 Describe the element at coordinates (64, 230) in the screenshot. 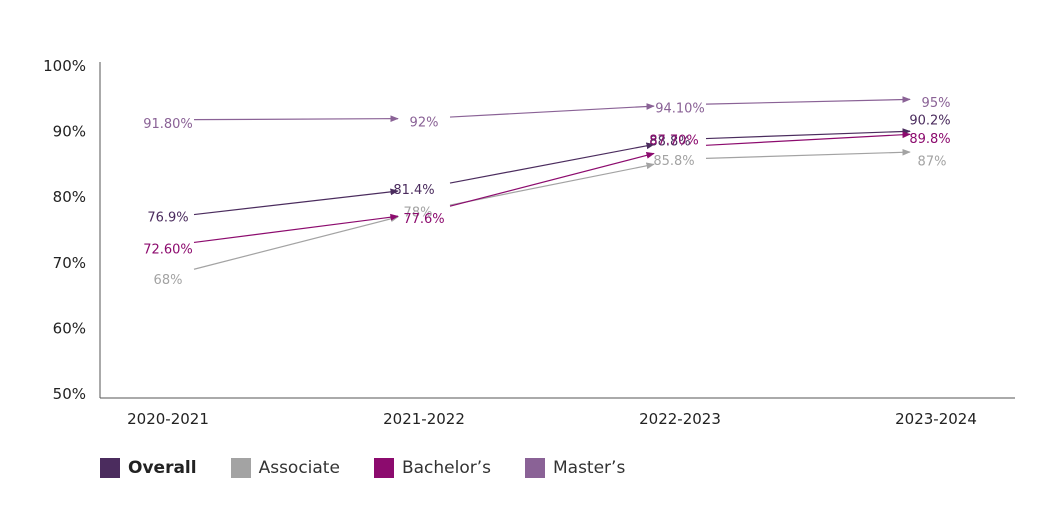

I see `y-tick-labels: 100% 90% 80% 70% 60% 50%` at that location.